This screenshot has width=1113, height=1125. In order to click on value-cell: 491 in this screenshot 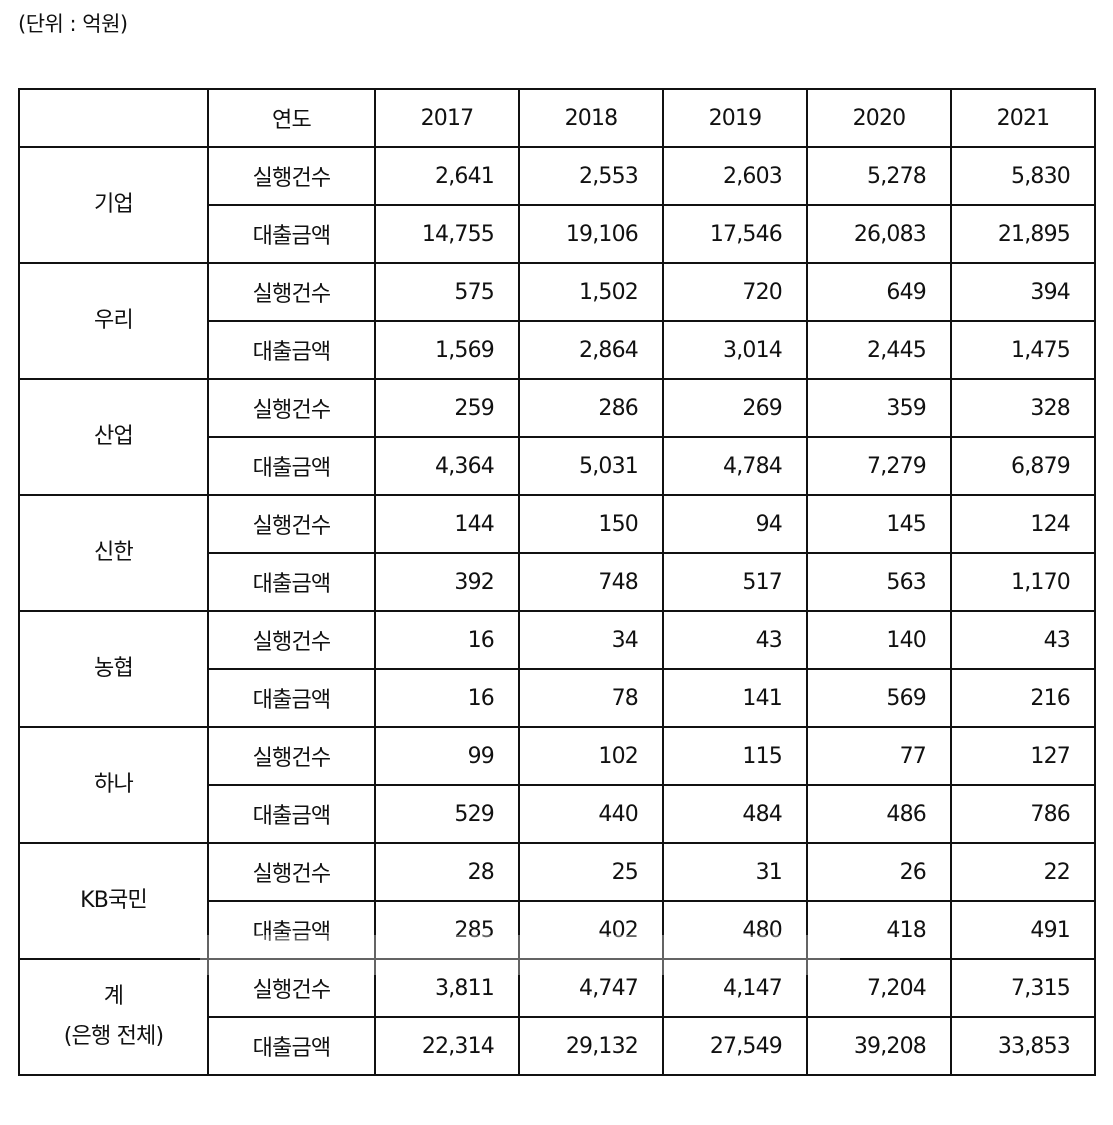, I will do `click(1023, 930)`.